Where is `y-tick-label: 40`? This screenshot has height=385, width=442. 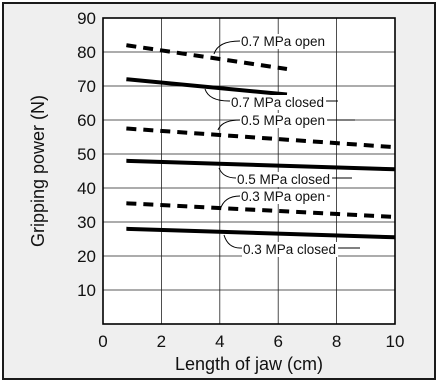 y-tick-label: 40 is located at coordinates (86, 188).